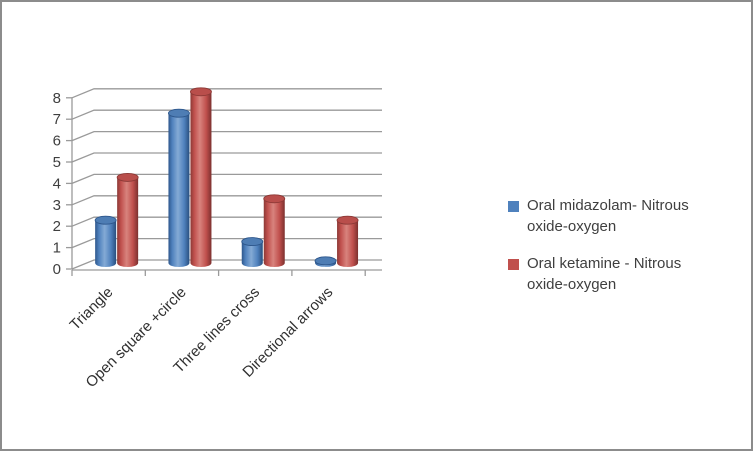 This screenshot has width=753, height=451. What do you see at coordinates (604, 274) in the screenshot?
I see `legend-label-ketamine: Oral ketamine - Nitrous oxide-oxygen` at bounding box center [604, 274].